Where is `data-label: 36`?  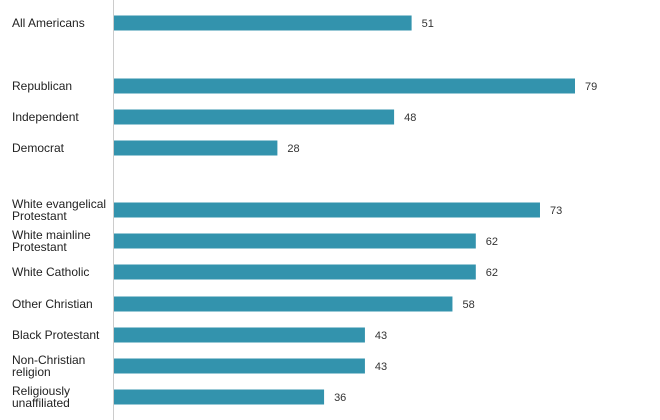 data-label: 36 is located at coordinates (340, 398).